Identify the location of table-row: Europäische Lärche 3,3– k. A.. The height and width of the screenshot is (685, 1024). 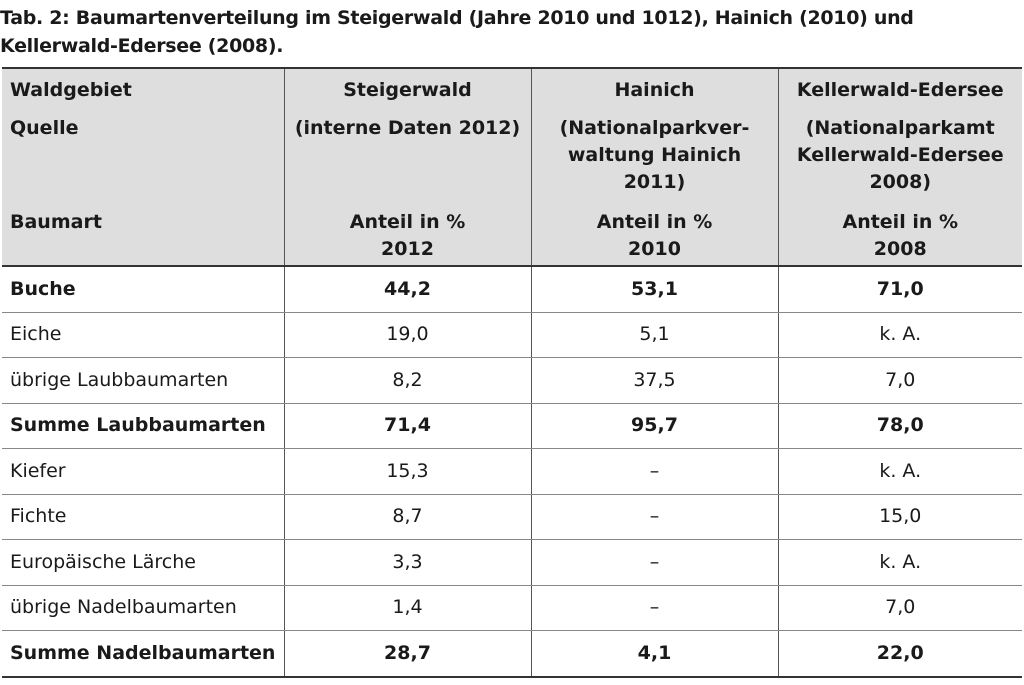
(512, 562).